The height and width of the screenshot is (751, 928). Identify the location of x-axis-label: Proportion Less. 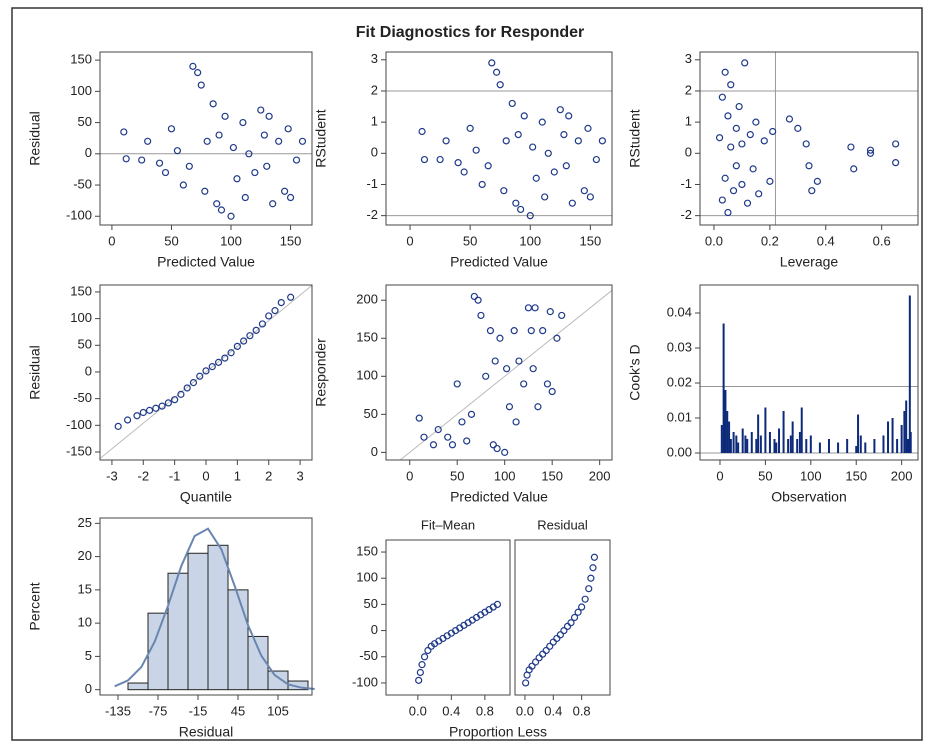
(498, 732).